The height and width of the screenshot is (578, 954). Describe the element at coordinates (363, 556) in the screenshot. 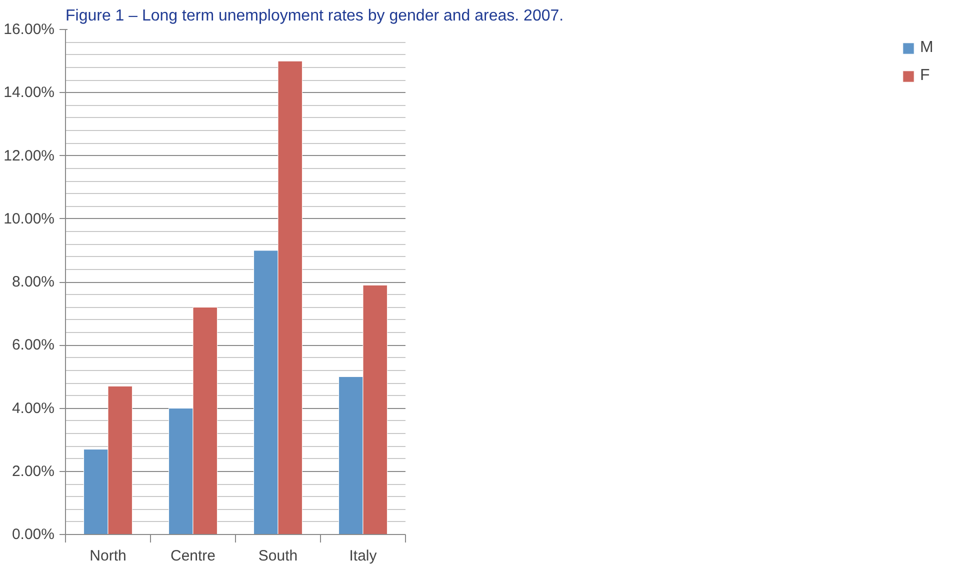

I see `x-tick-label: Italy` at that location.